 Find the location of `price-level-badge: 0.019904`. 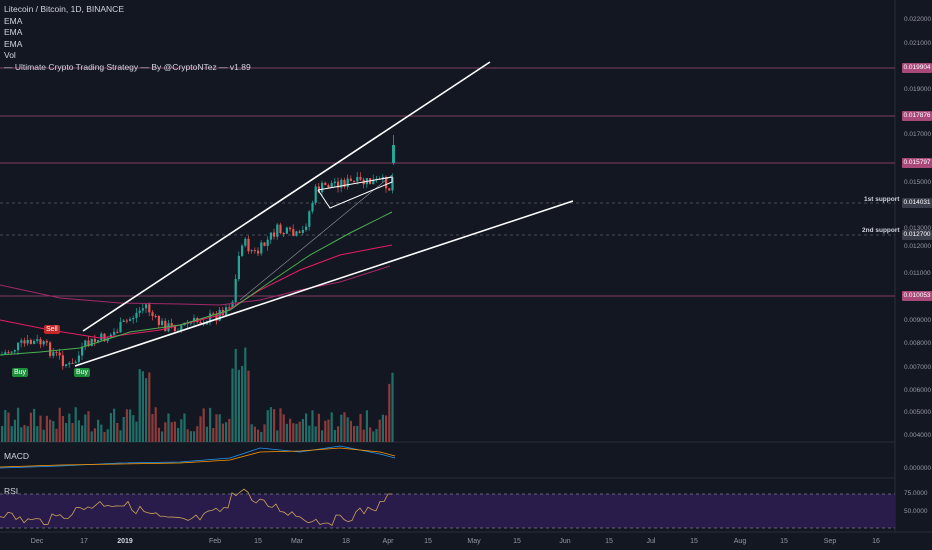

price-level-badge: 0.019904 is located at coordinates (917, 68).